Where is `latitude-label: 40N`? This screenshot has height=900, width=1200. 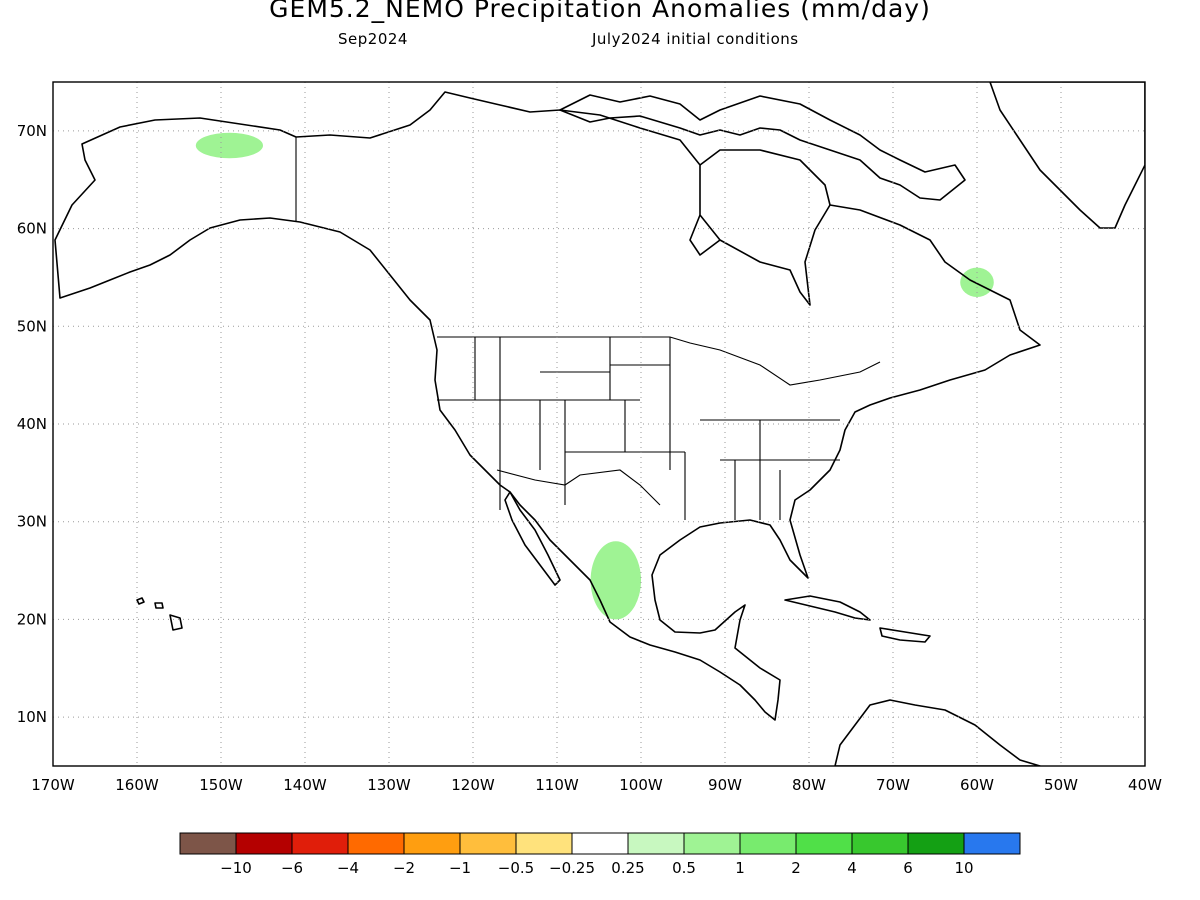 latitude-label: 40N is located at coordinates (32, 424).